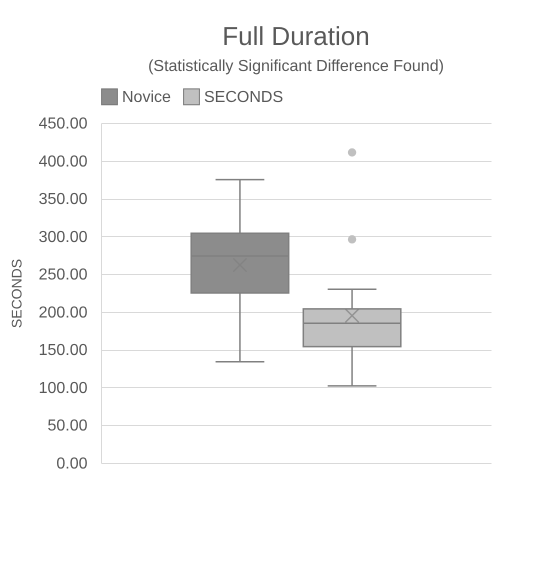  Describe the element at coordinates (63, 313) in the screenshot. I see `y-tick-label: 200.00` at that location.